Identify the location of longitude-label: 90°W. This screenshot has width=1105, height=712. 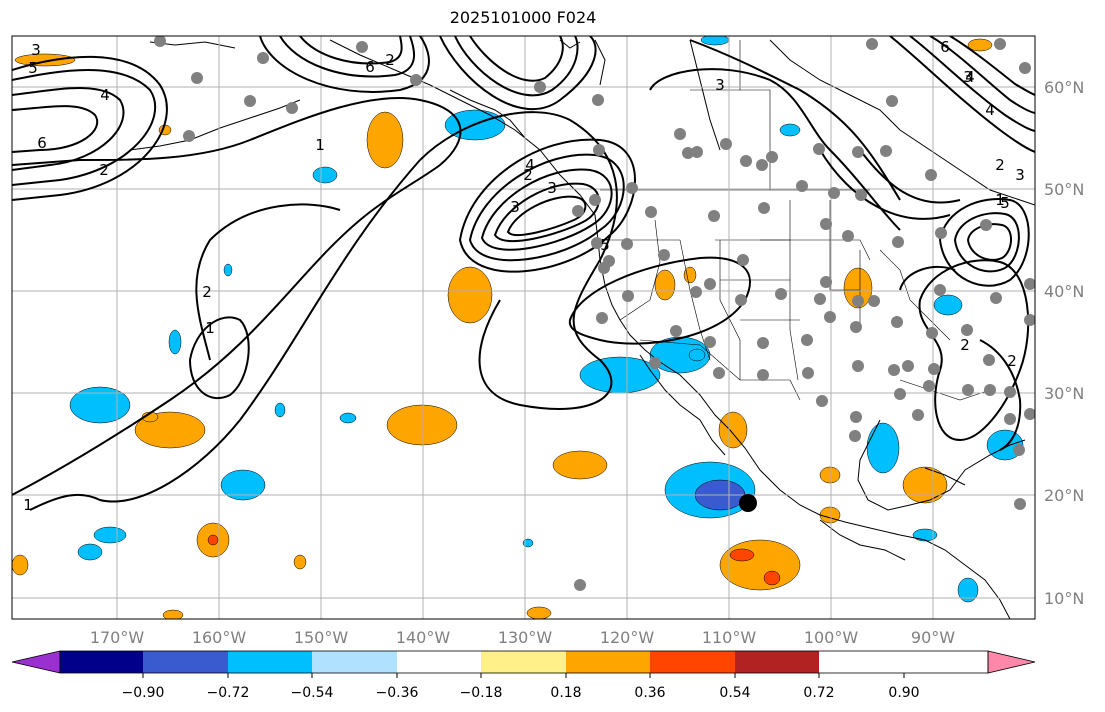
(933, 637).